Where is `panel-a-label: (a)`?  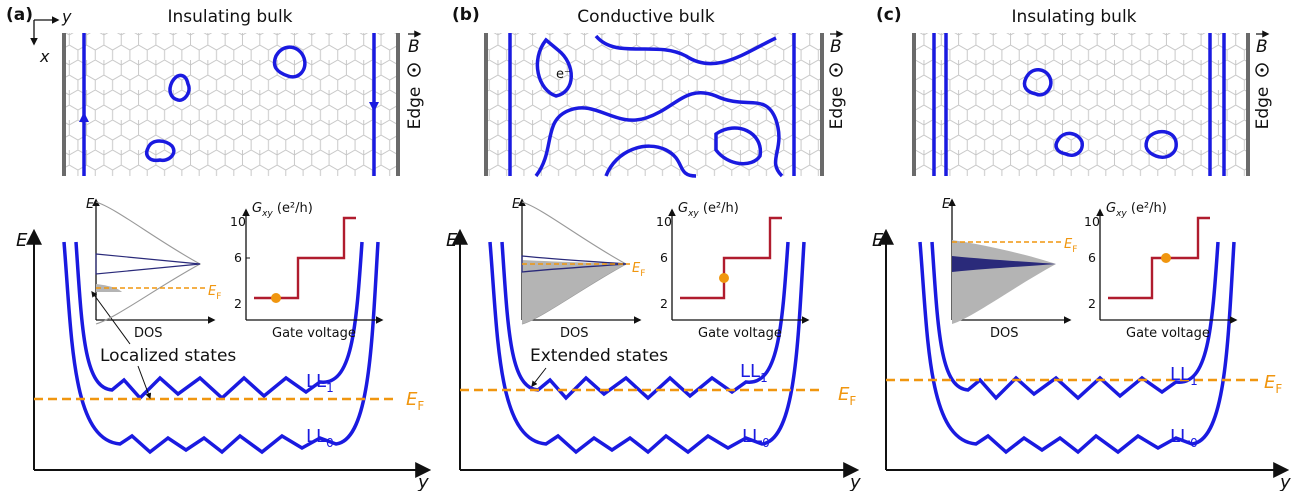
panel-a-label: (a) is located at coordinates (19, 15).